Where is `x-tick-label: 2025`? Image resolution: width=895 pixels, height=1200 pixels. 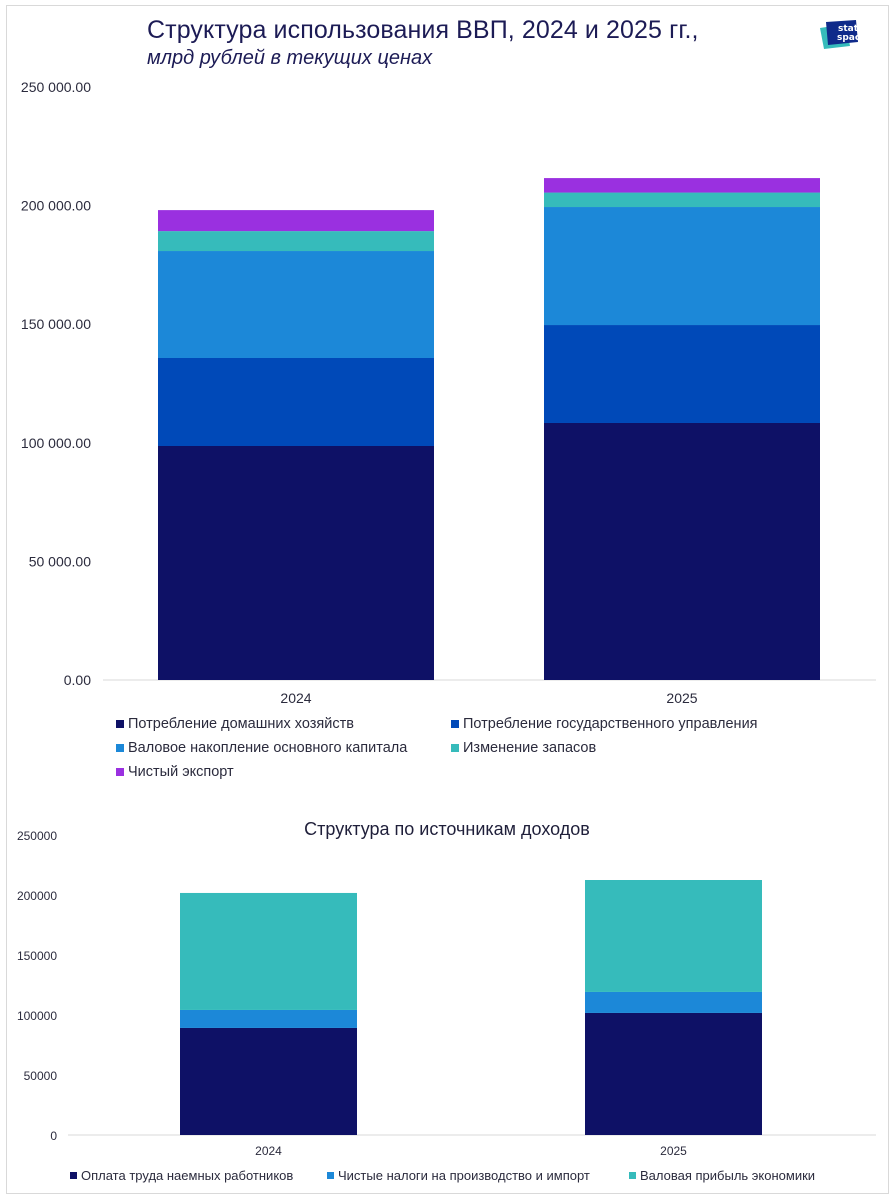 x-tick-label: 2025 is located at coordinates (681, 698).